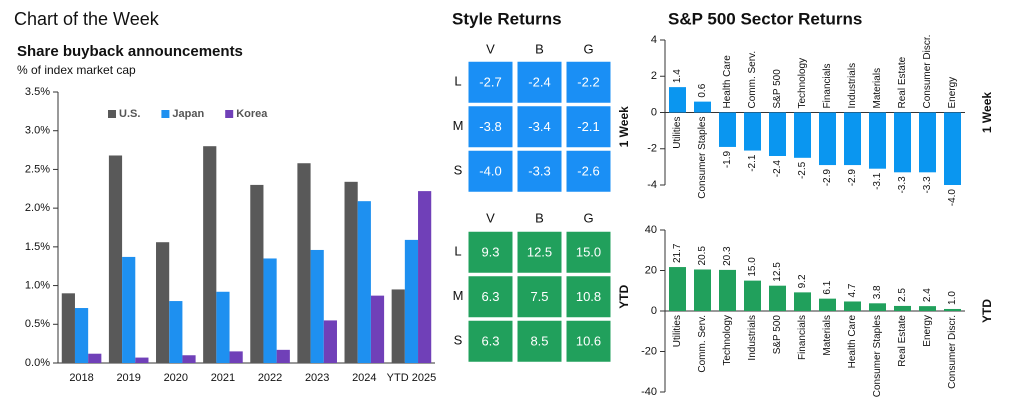 The image size is (1018, 404). I want to click on y-tick-label: -2, so click(652, 149).